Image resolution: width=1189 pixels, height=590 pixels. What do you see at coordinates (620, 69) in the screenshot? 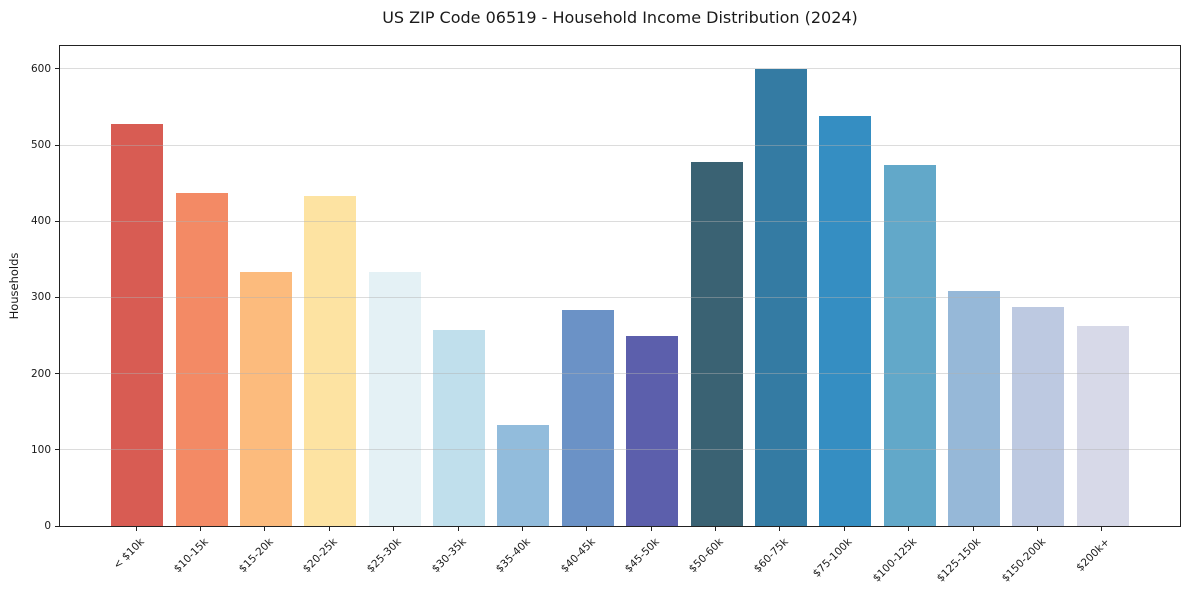
I see `gridline-y600` at bounding box center [620, 69].